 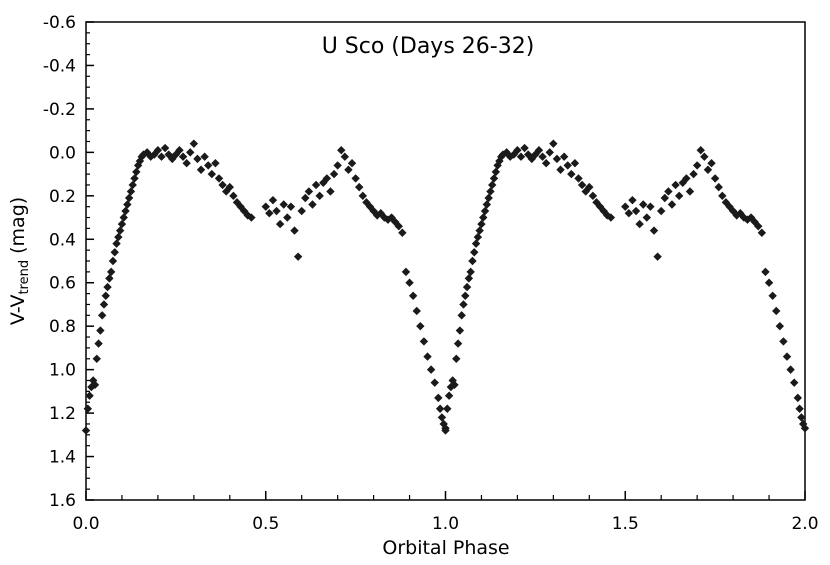 What do you see at coordinates (445, 548) in the screenshot?
I see `x-axis-title: Orbital Phase` at bounding box center [445, 548].